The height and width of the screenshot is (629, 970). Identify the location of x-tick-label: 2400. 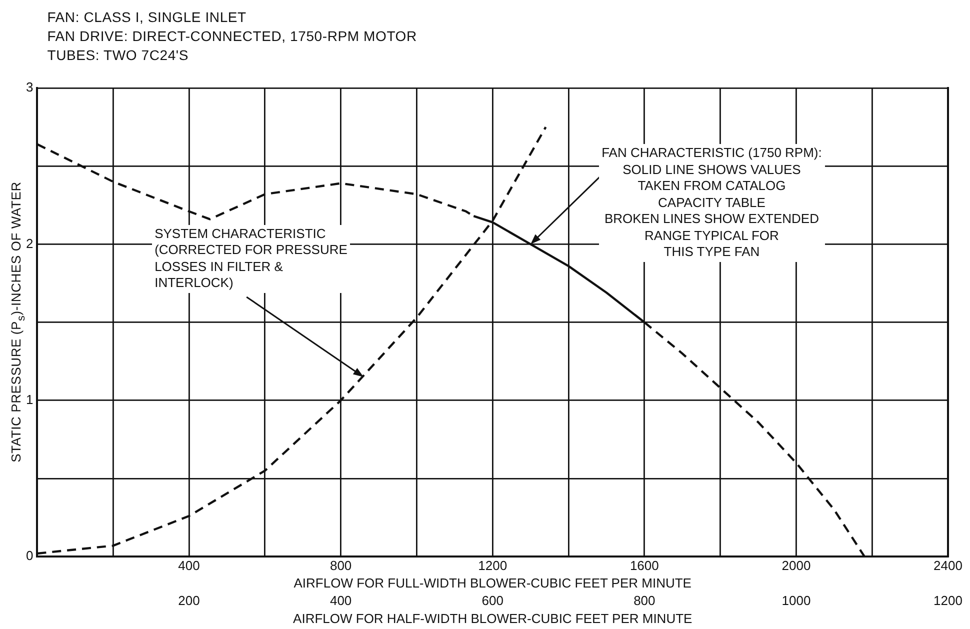
(948, 565).